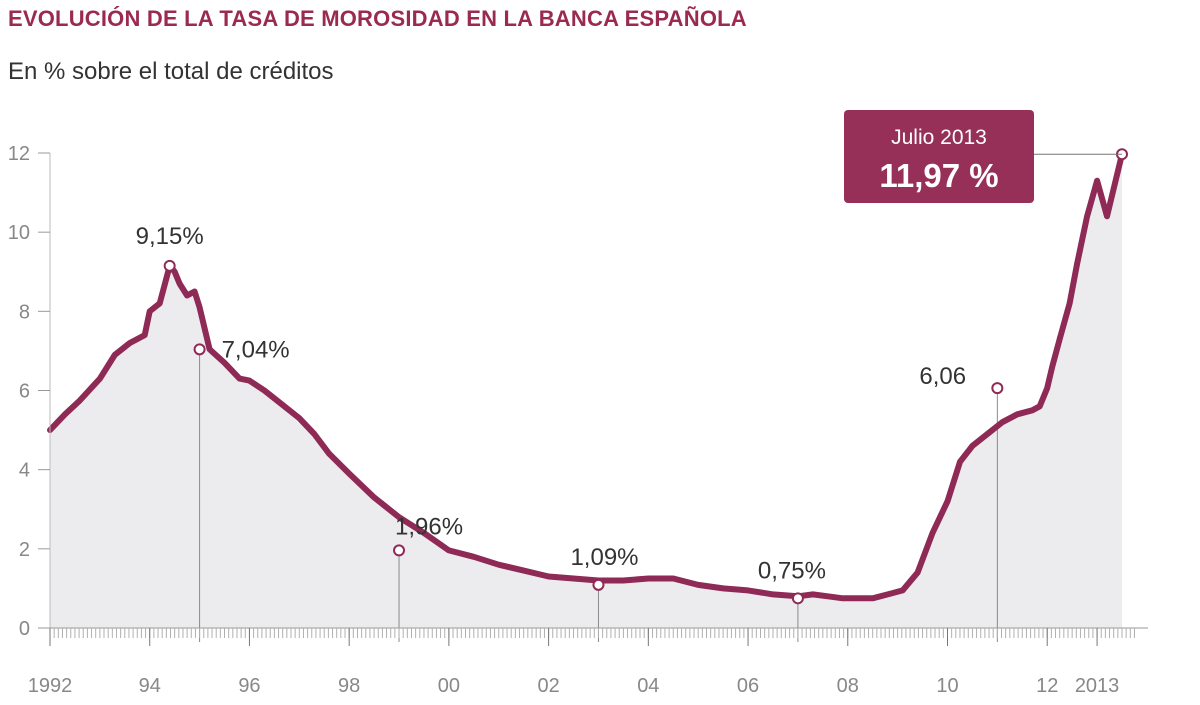  I want to click on data-label: 9,15%, so click(170, 236).